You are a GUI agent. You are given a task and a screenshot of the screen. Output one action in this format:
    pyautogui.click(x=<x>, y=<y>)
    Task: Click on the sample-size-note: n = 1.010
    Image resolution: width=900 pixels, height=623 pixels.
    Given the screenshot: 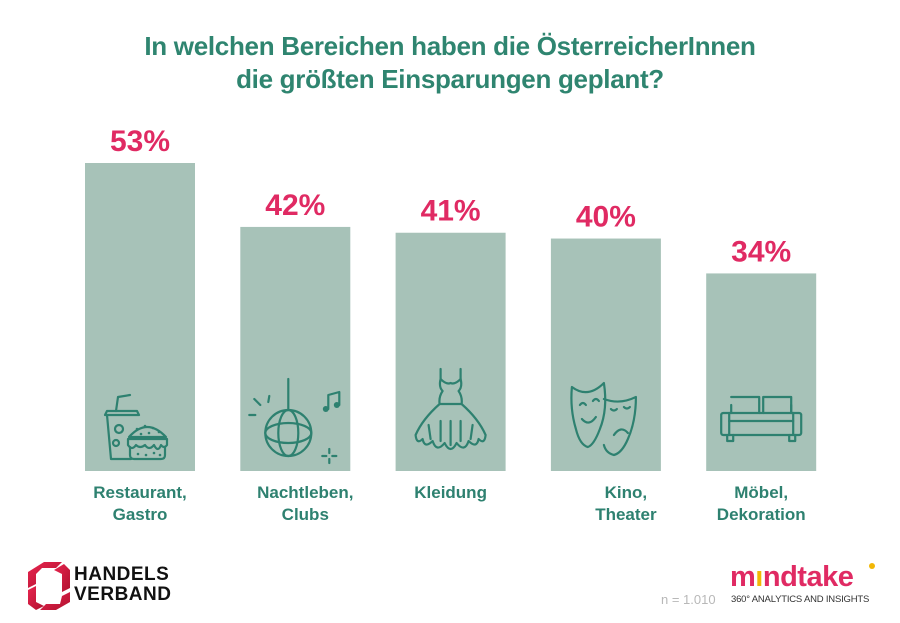 What is the action you would take?
    pyautogui.click(x=688, y=599)
    